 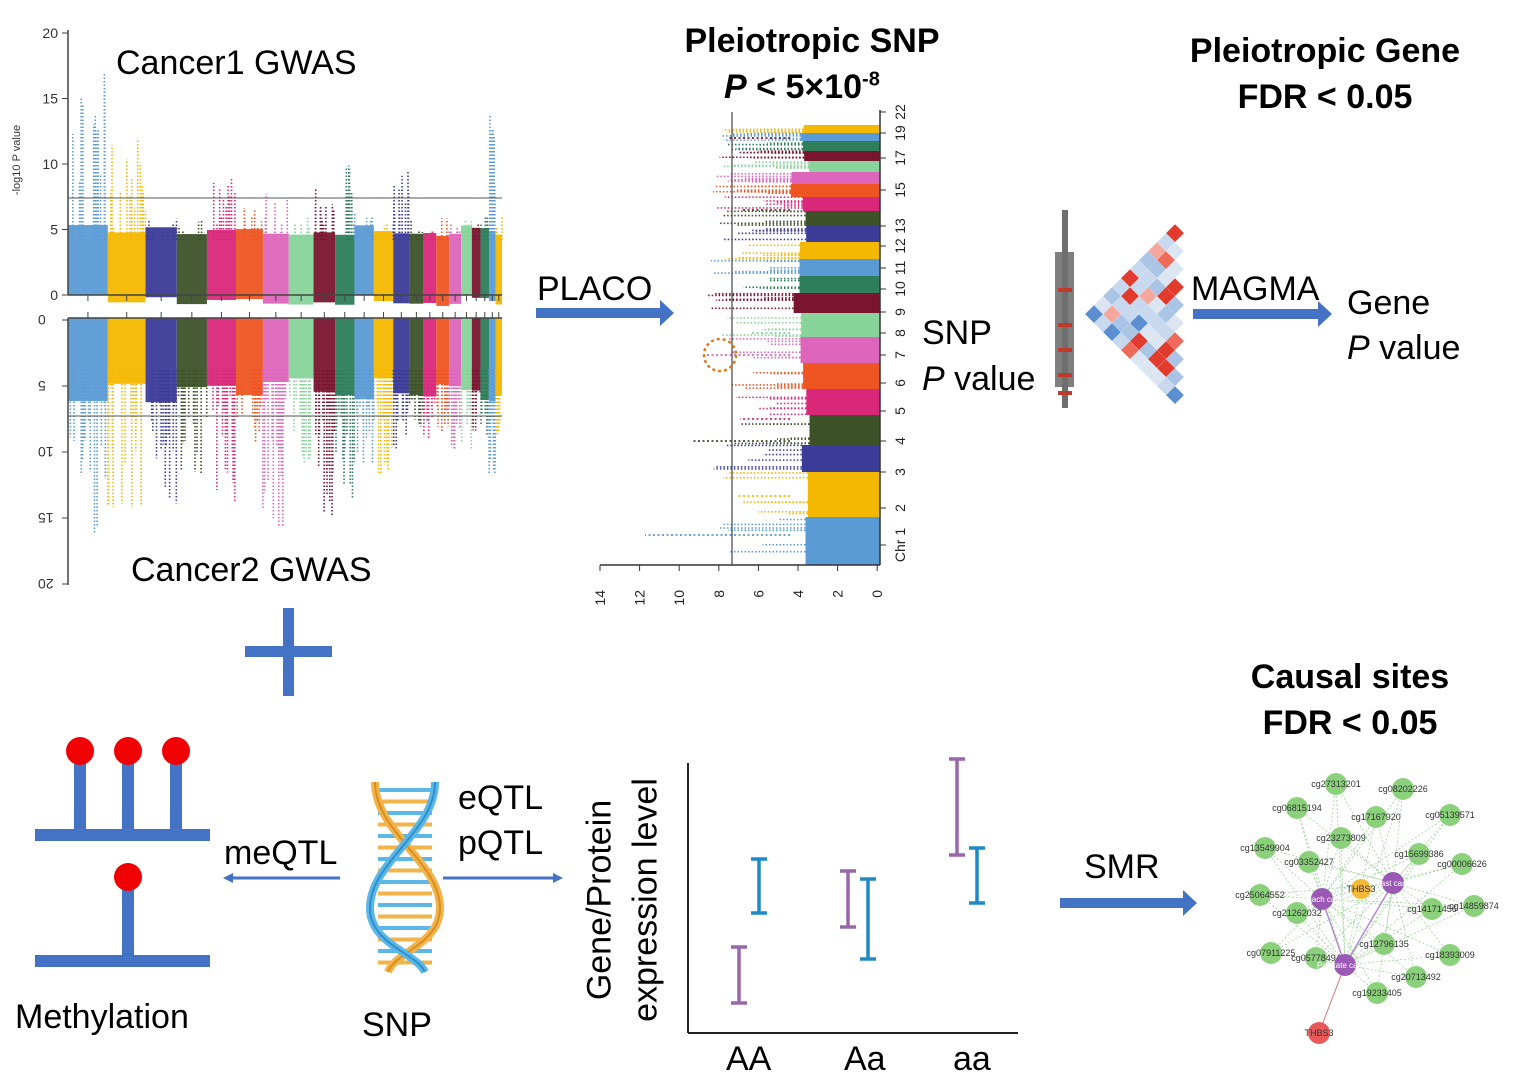 What do you see at coordinates (54, 230) in the screenshot?
I see `y-tick-label-top: 5` at bounding box center [54, 230].